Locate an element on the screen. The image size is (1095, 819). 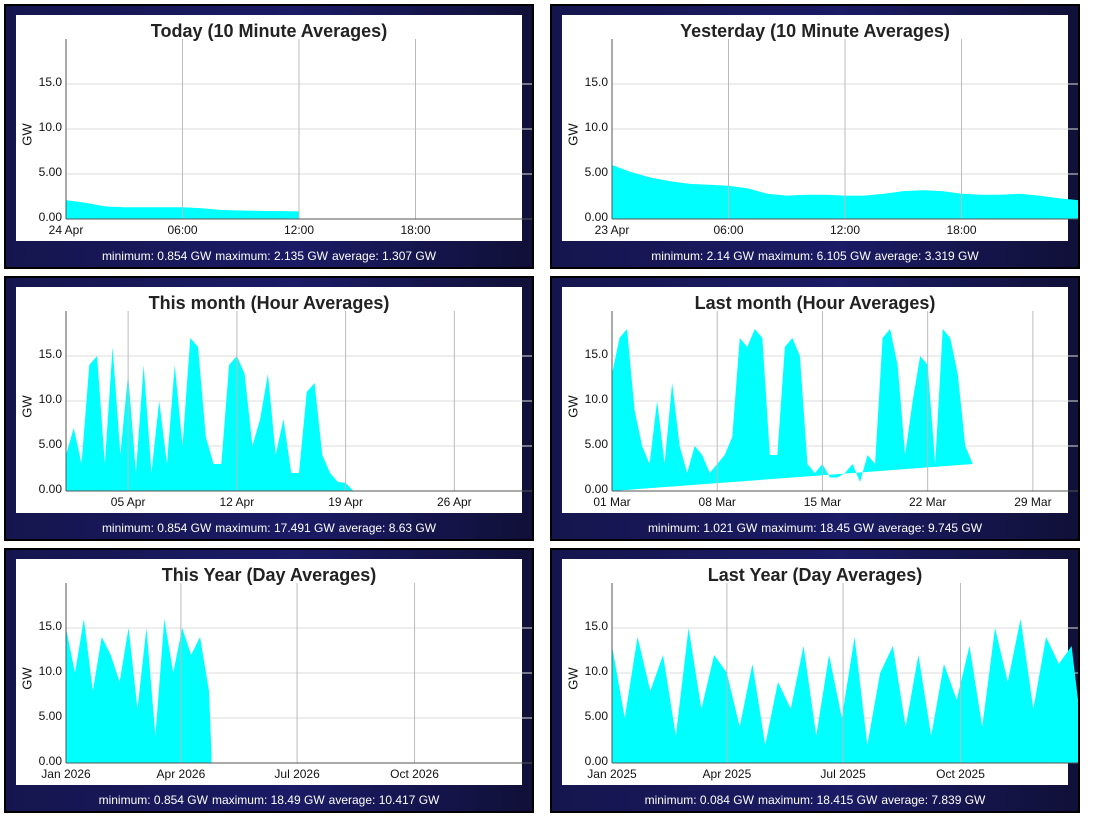
chart-title: Today (10 Minute Averages) is located at coordinates (269, 31).